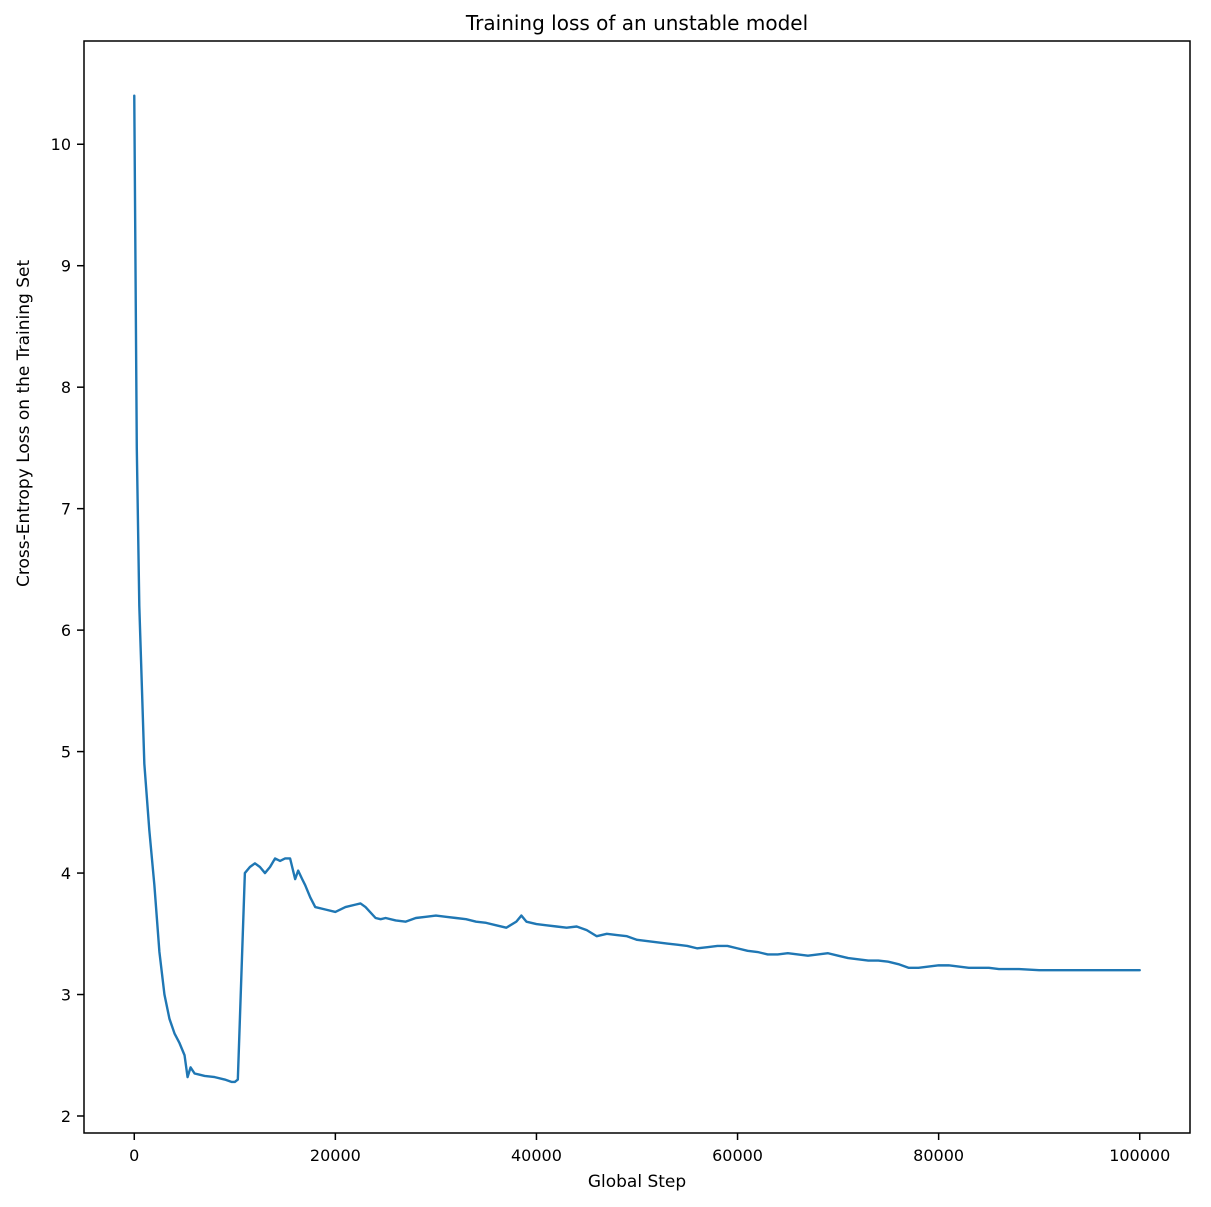  I want to click on y-tick-label: 6, so click(66, 630).